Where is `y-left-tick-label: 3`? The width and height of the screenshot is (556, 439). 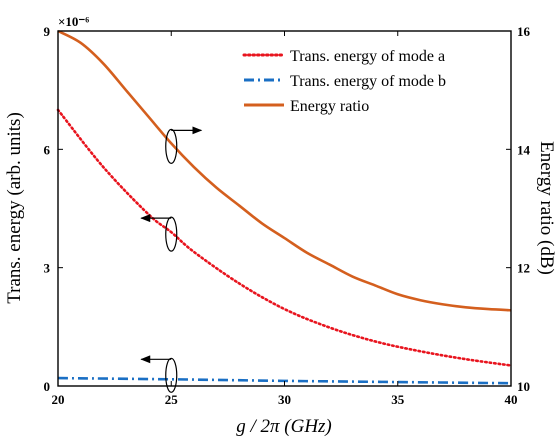
y-left-tick-label: 3 is located at coordinates (47, 268).